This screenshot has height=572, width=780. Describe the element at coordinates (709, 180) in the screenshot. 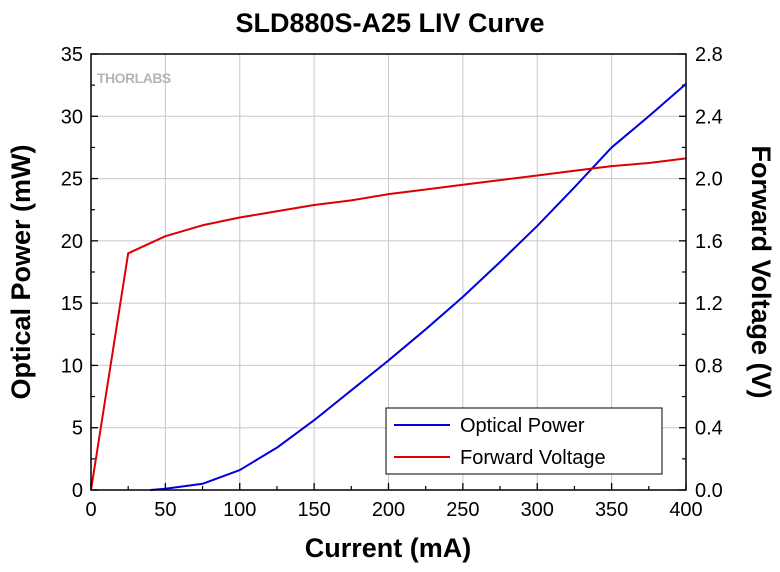

I see `y-right-tick-label: 2.0` at that location.